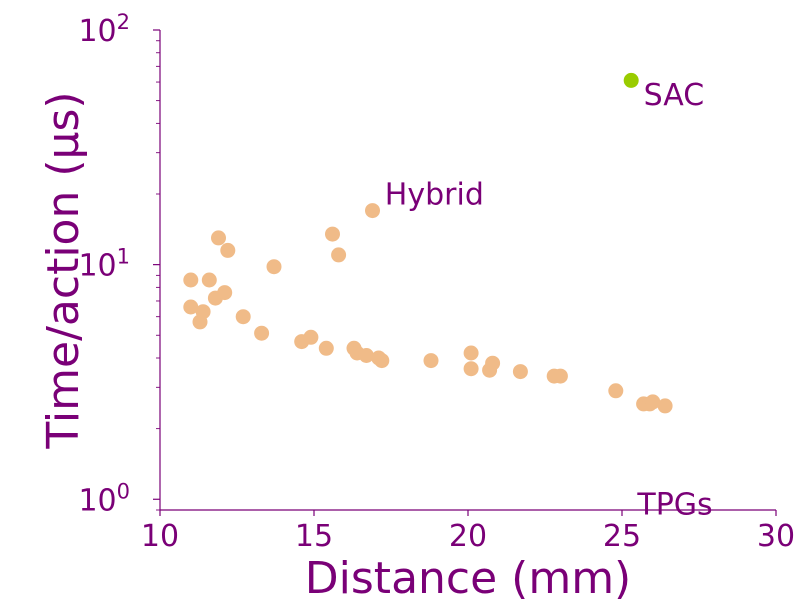  Describe the element at coordinates (104, 29) in the screenshot. I see `y-tick-label: 10²` at that location.